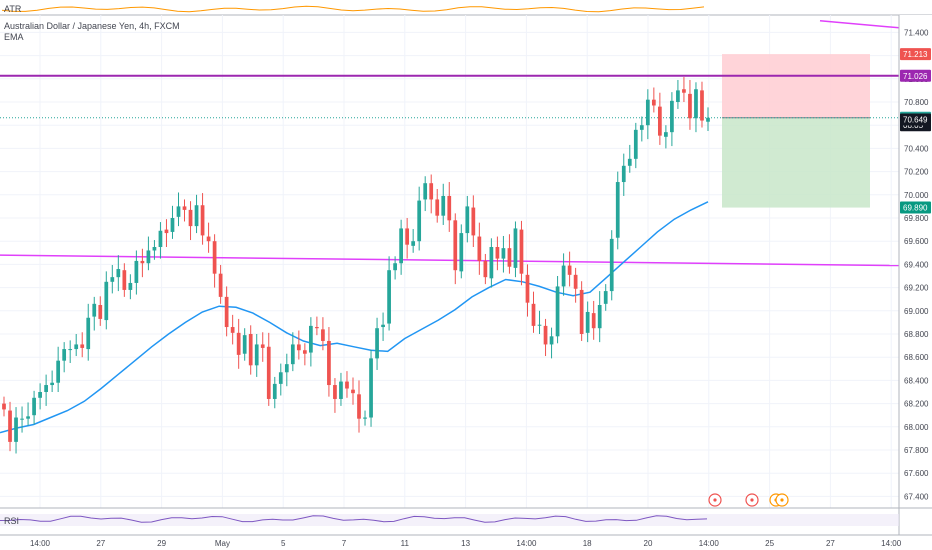 The image size is (932, 550). Describe the element at coordinates (915, 208) in the screenshot. I see `price-tag-label: 69.890` at that location.